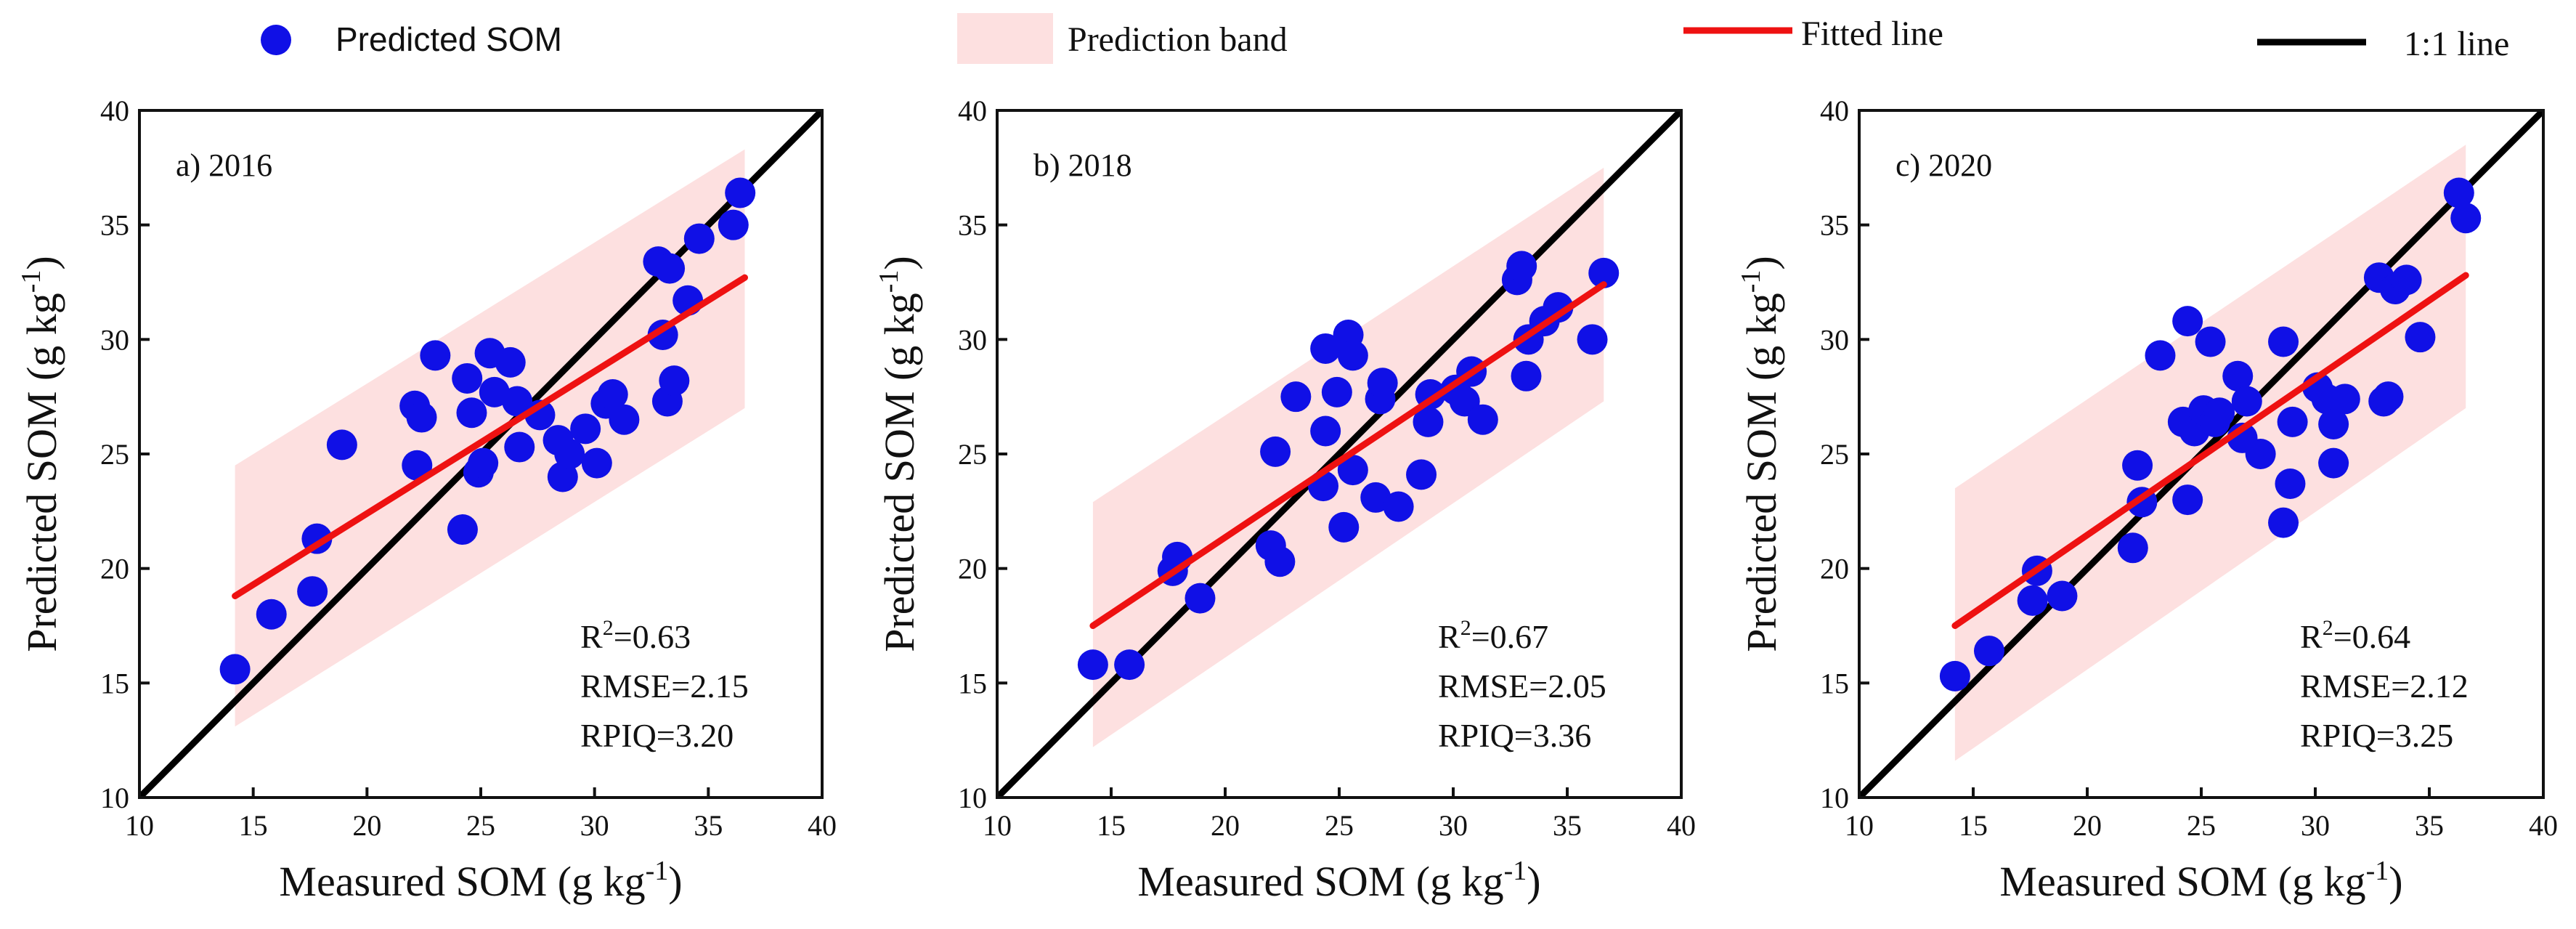  I want to click on legend-band-label: Prediction band, so click(1178, 40).